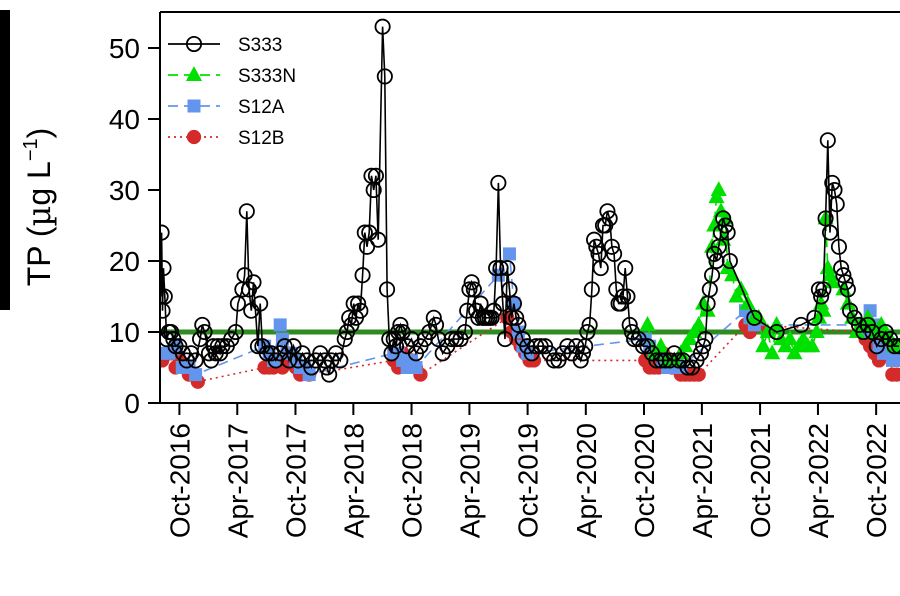  What do you see at coordinates (225, 45) in the screenshot?
I see `legend-item-s333: S333` at bounding box center [225, 45].